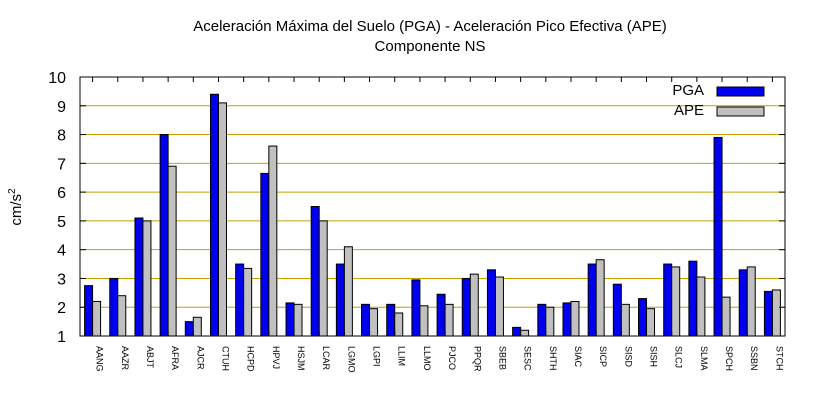 The height and width of the screenshot is (400, 820). I want to click on bar-pga-hsjm, so click(290, 319).